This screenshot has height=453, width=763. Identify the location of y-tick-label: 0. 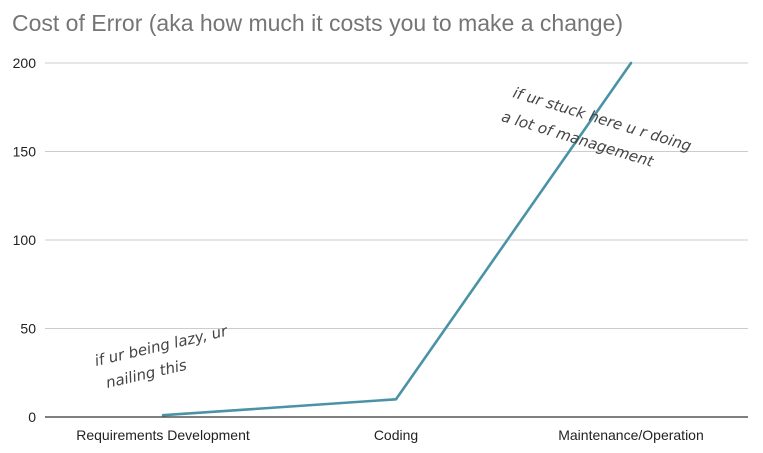
(32, 417).